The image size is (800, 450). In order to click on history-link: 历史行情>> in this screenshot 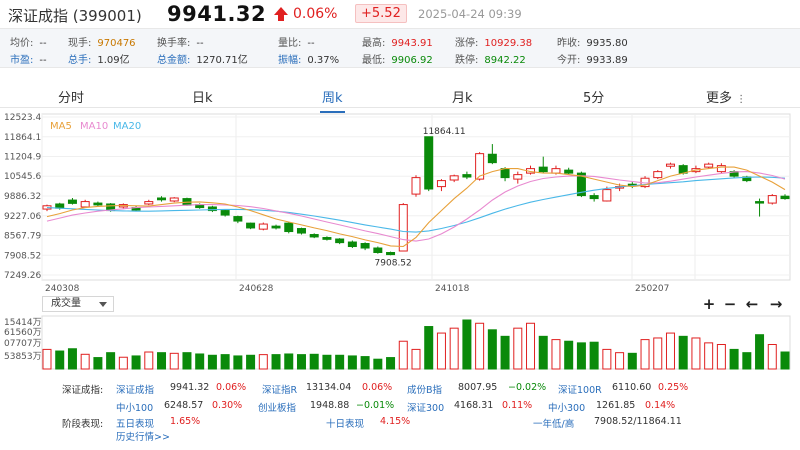, I will do `click(143, 437)`.